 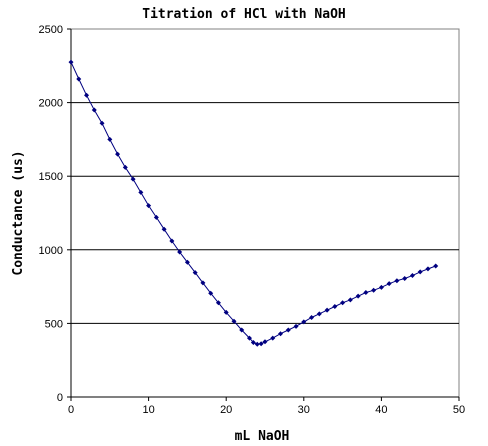 What do you see at coordinates (54, 324) in the screenshot?
I see `y-tick-label: 500` at bounding box center [54, 324].